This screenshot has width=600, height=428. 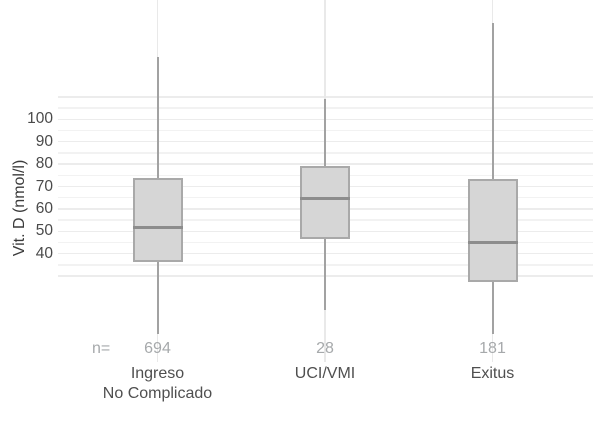 I want to click on category-label-line: Ingreso, so click(x=157, y=373).